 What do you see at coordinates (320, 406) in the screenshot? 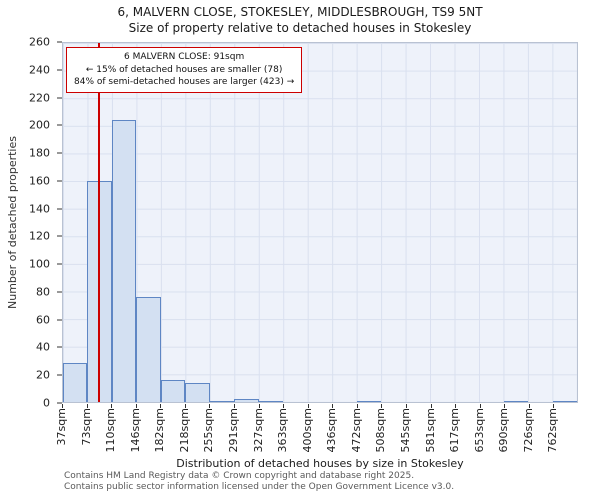
I see `x-tick-marks` at bounding box center [320, 406].